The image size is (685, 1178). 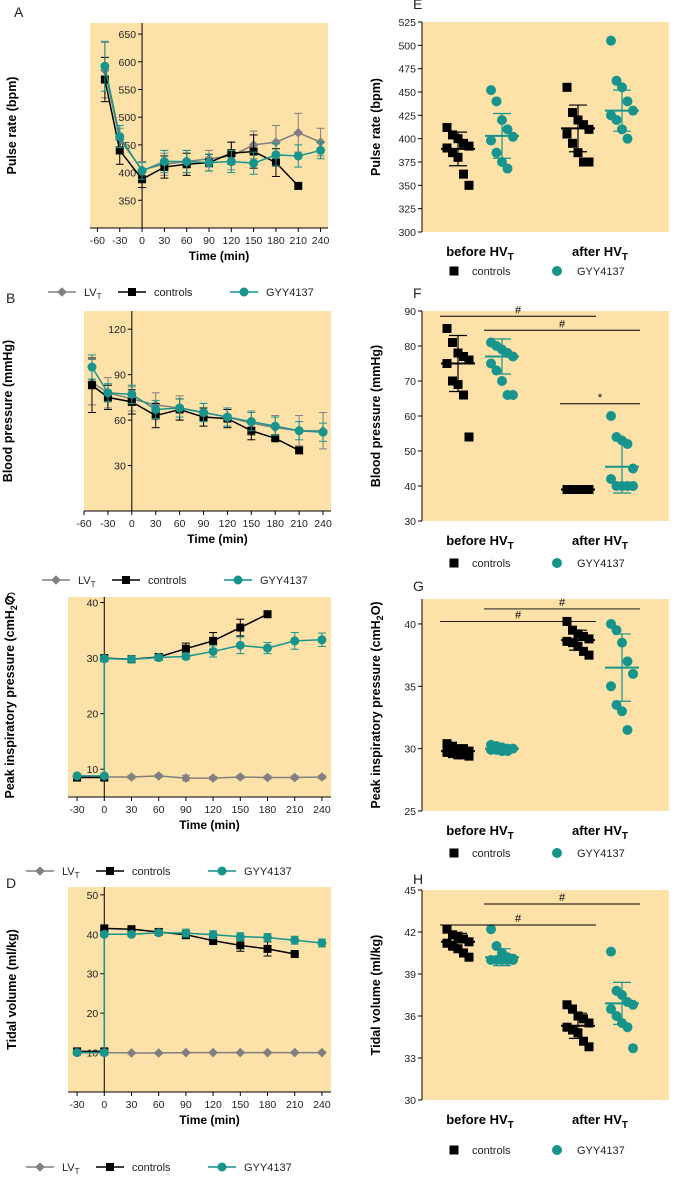 What do you see at coordinates (600, 398) in the screenshot?
I see `significance-label: *` at bounding box center [600, 398].